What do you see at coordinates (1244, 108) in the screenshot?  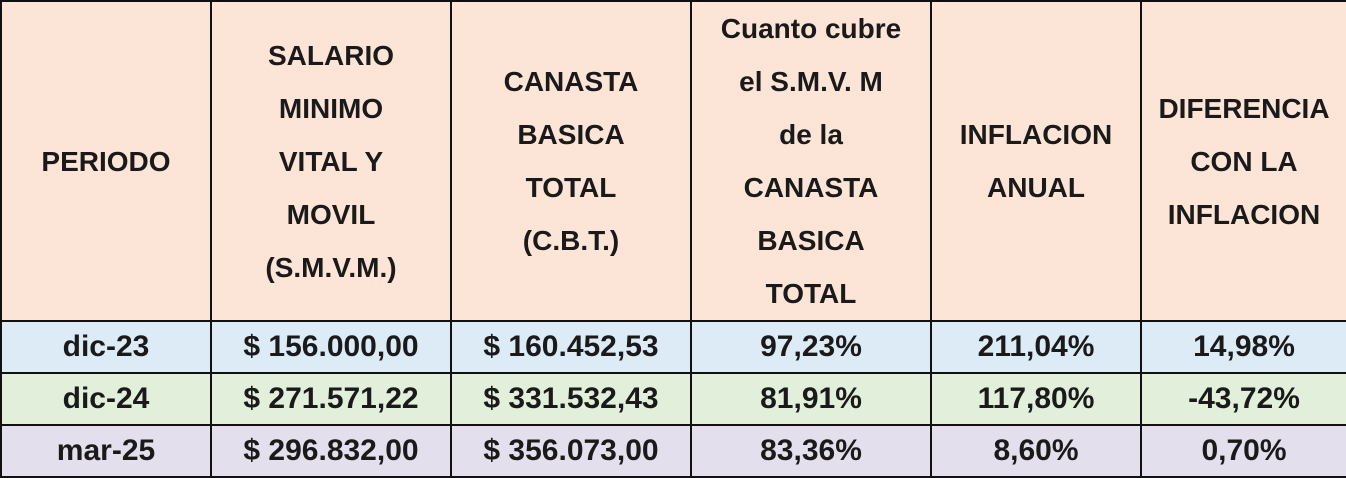 I see `header-text: DIFERENCIA` at bounding box center [1244, 108].